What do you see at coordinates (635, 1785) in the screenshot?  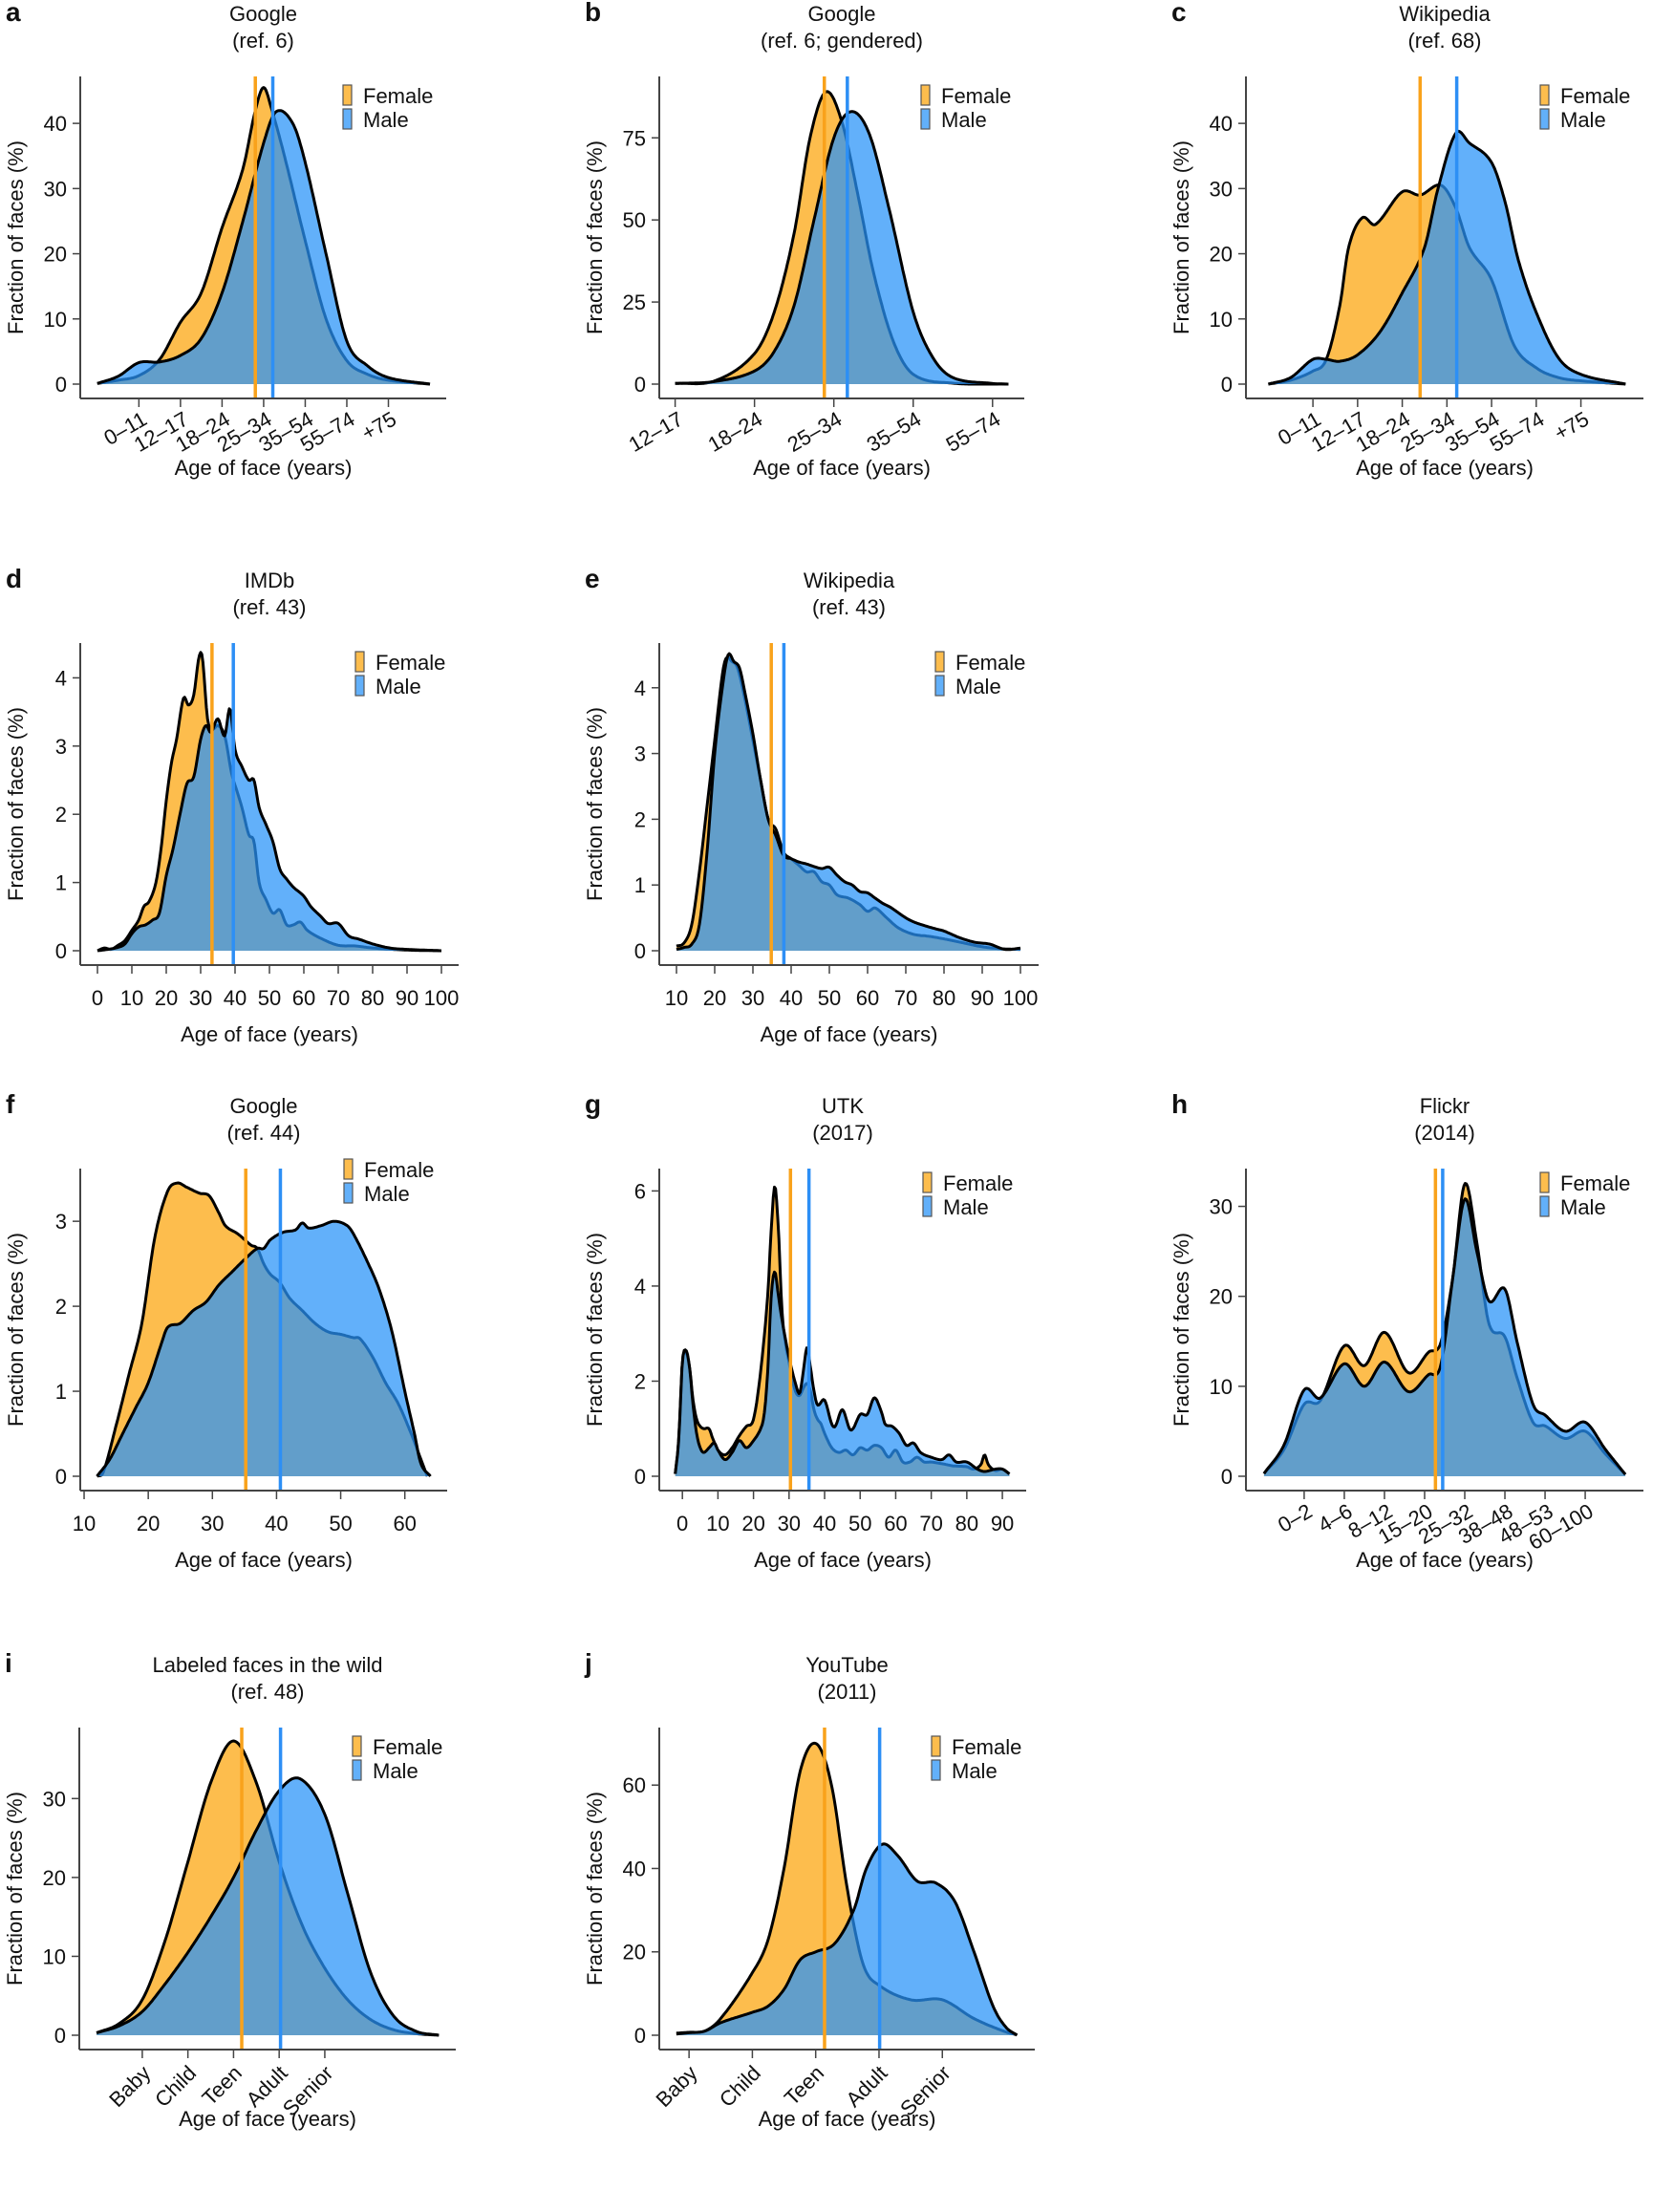 I see `y-tick-label: 60` at bounding box center [635, 1785].